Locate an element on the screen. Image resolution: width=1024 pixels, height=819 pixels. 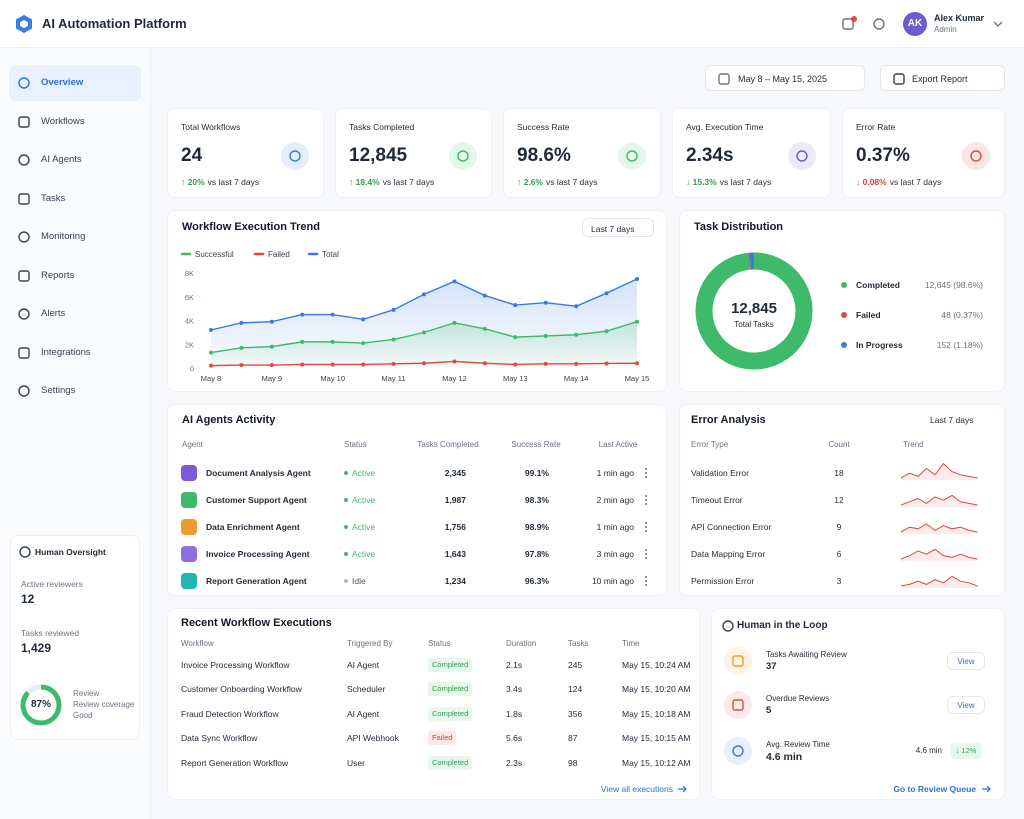
agent-name: Data Enrichment Agent is located at coordinates (253, 527).